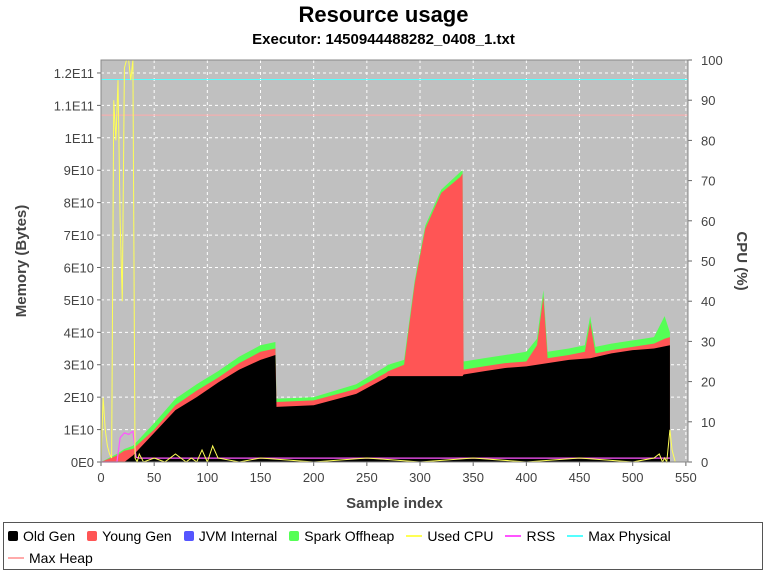 The height and width of the screenshot is (575, 767). I want to click on legend-swatch-young-gen, so click(92, 536).